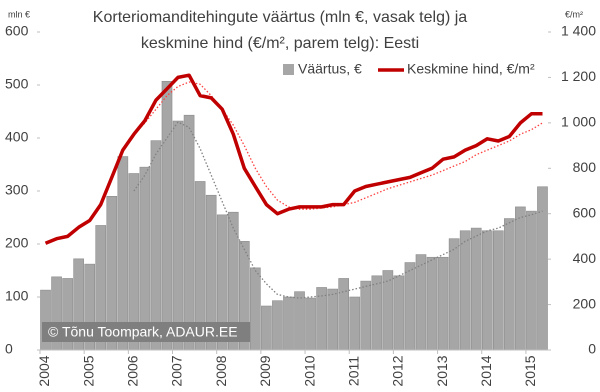 The image size is (600, 392). I want to click on x-tick-label: 2015, so click(530, 370).